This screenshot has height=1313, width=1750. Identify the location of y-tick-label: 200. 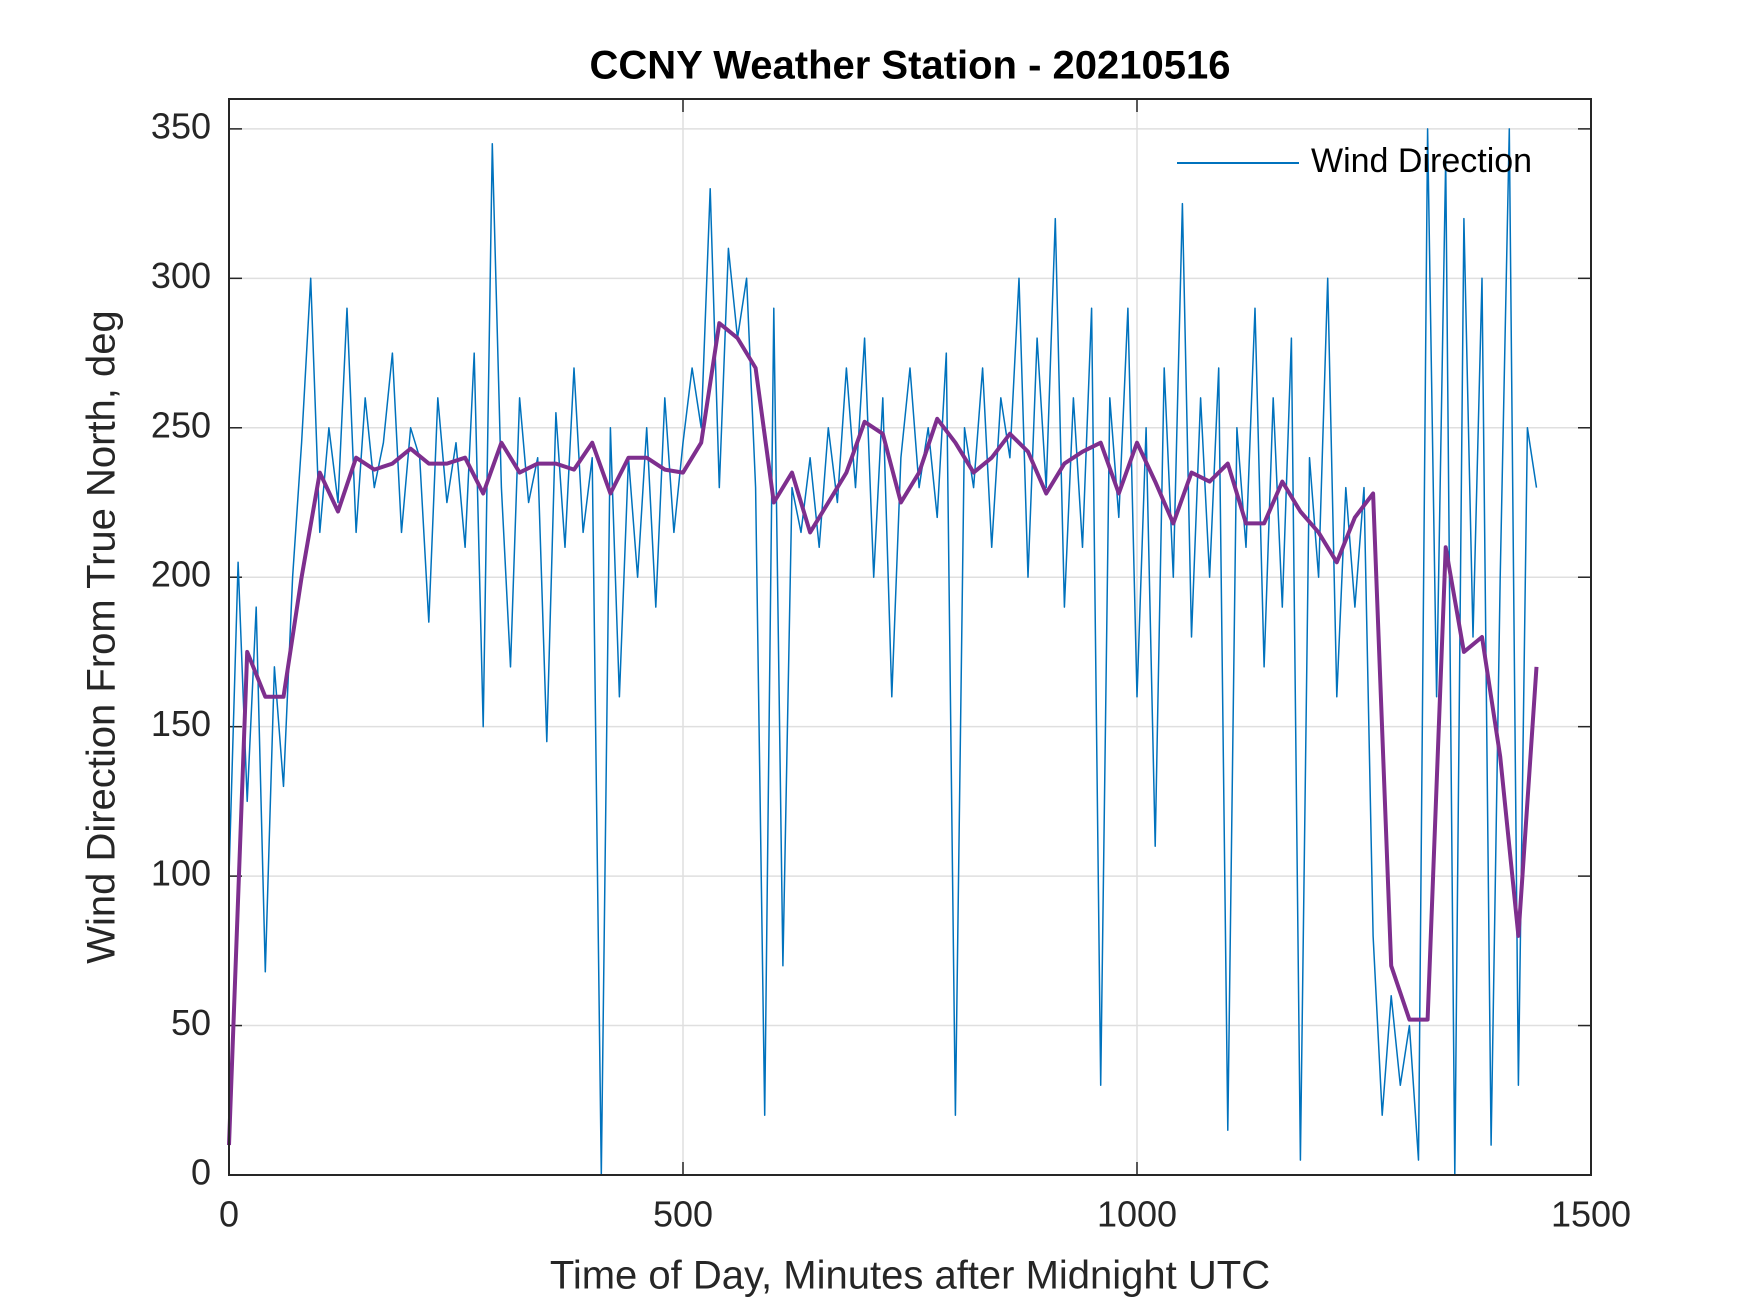
(181, 574).